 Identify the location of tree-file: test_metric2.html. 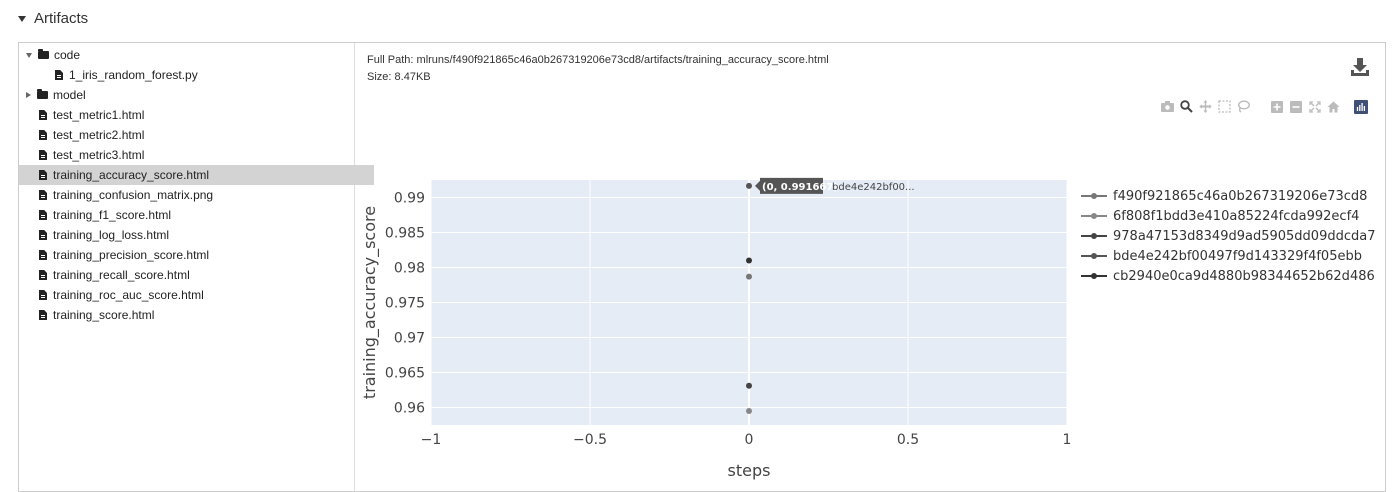
(196, 135).